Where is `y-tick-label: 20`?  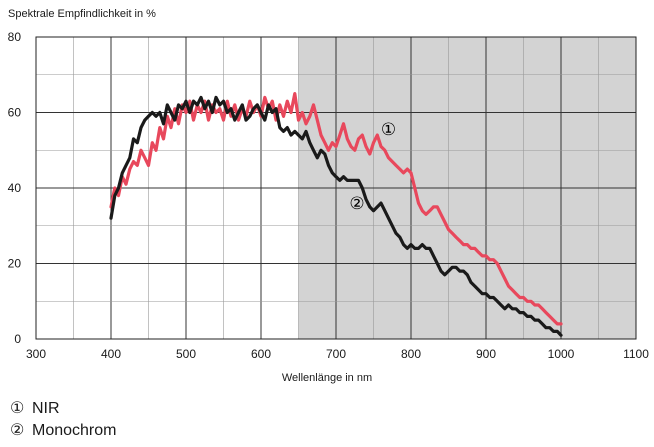
y-tick-label: 20 is located at coordinates (15, 264).